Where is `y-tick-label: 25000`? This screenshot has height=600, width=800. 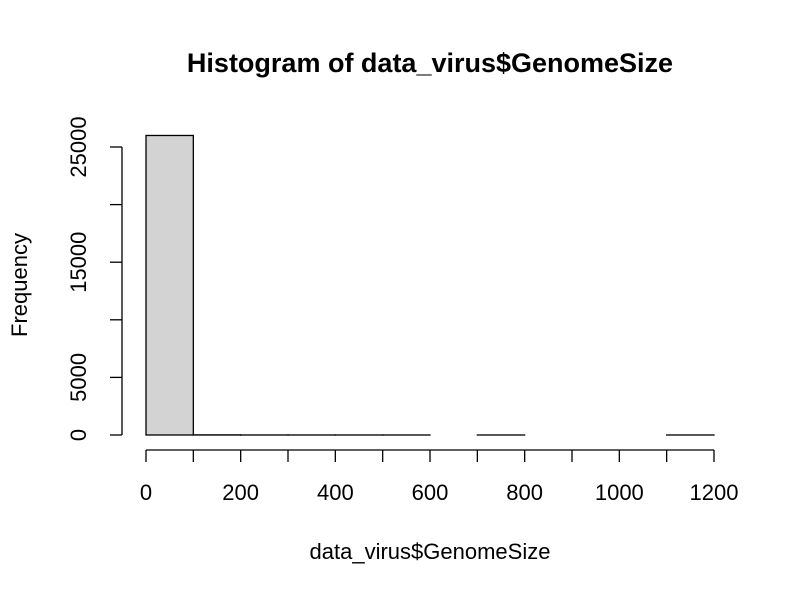 y-tick-label: 25000 is located at coordinates (78, 146).